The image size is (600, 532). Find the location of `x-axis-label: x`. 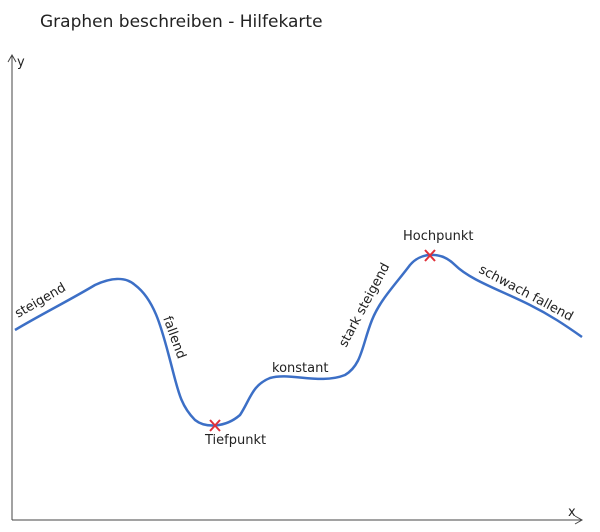

x-axis-label: x is located at coordinates (572, 512).